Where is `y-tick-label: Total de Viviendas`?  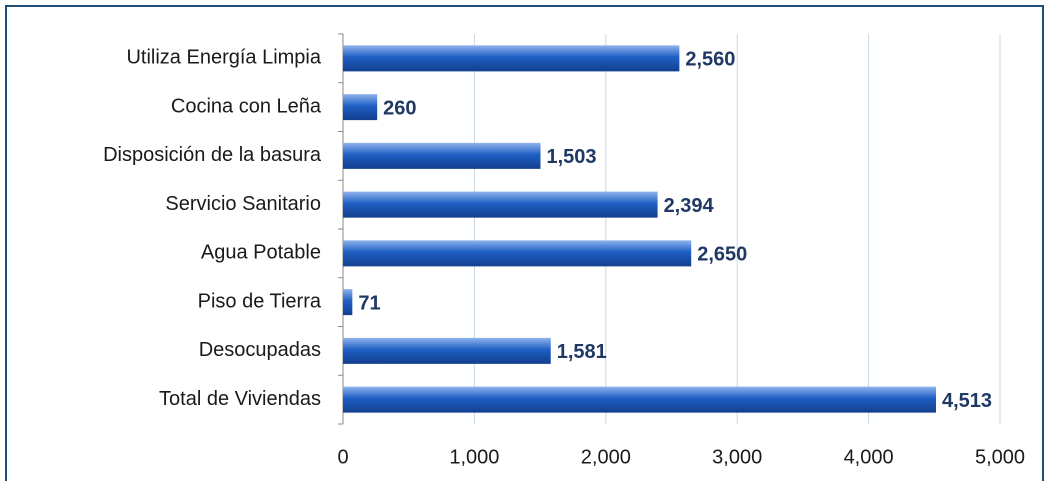
y-tick-label: Total de Viviendas is located at coordinates (240, 399).